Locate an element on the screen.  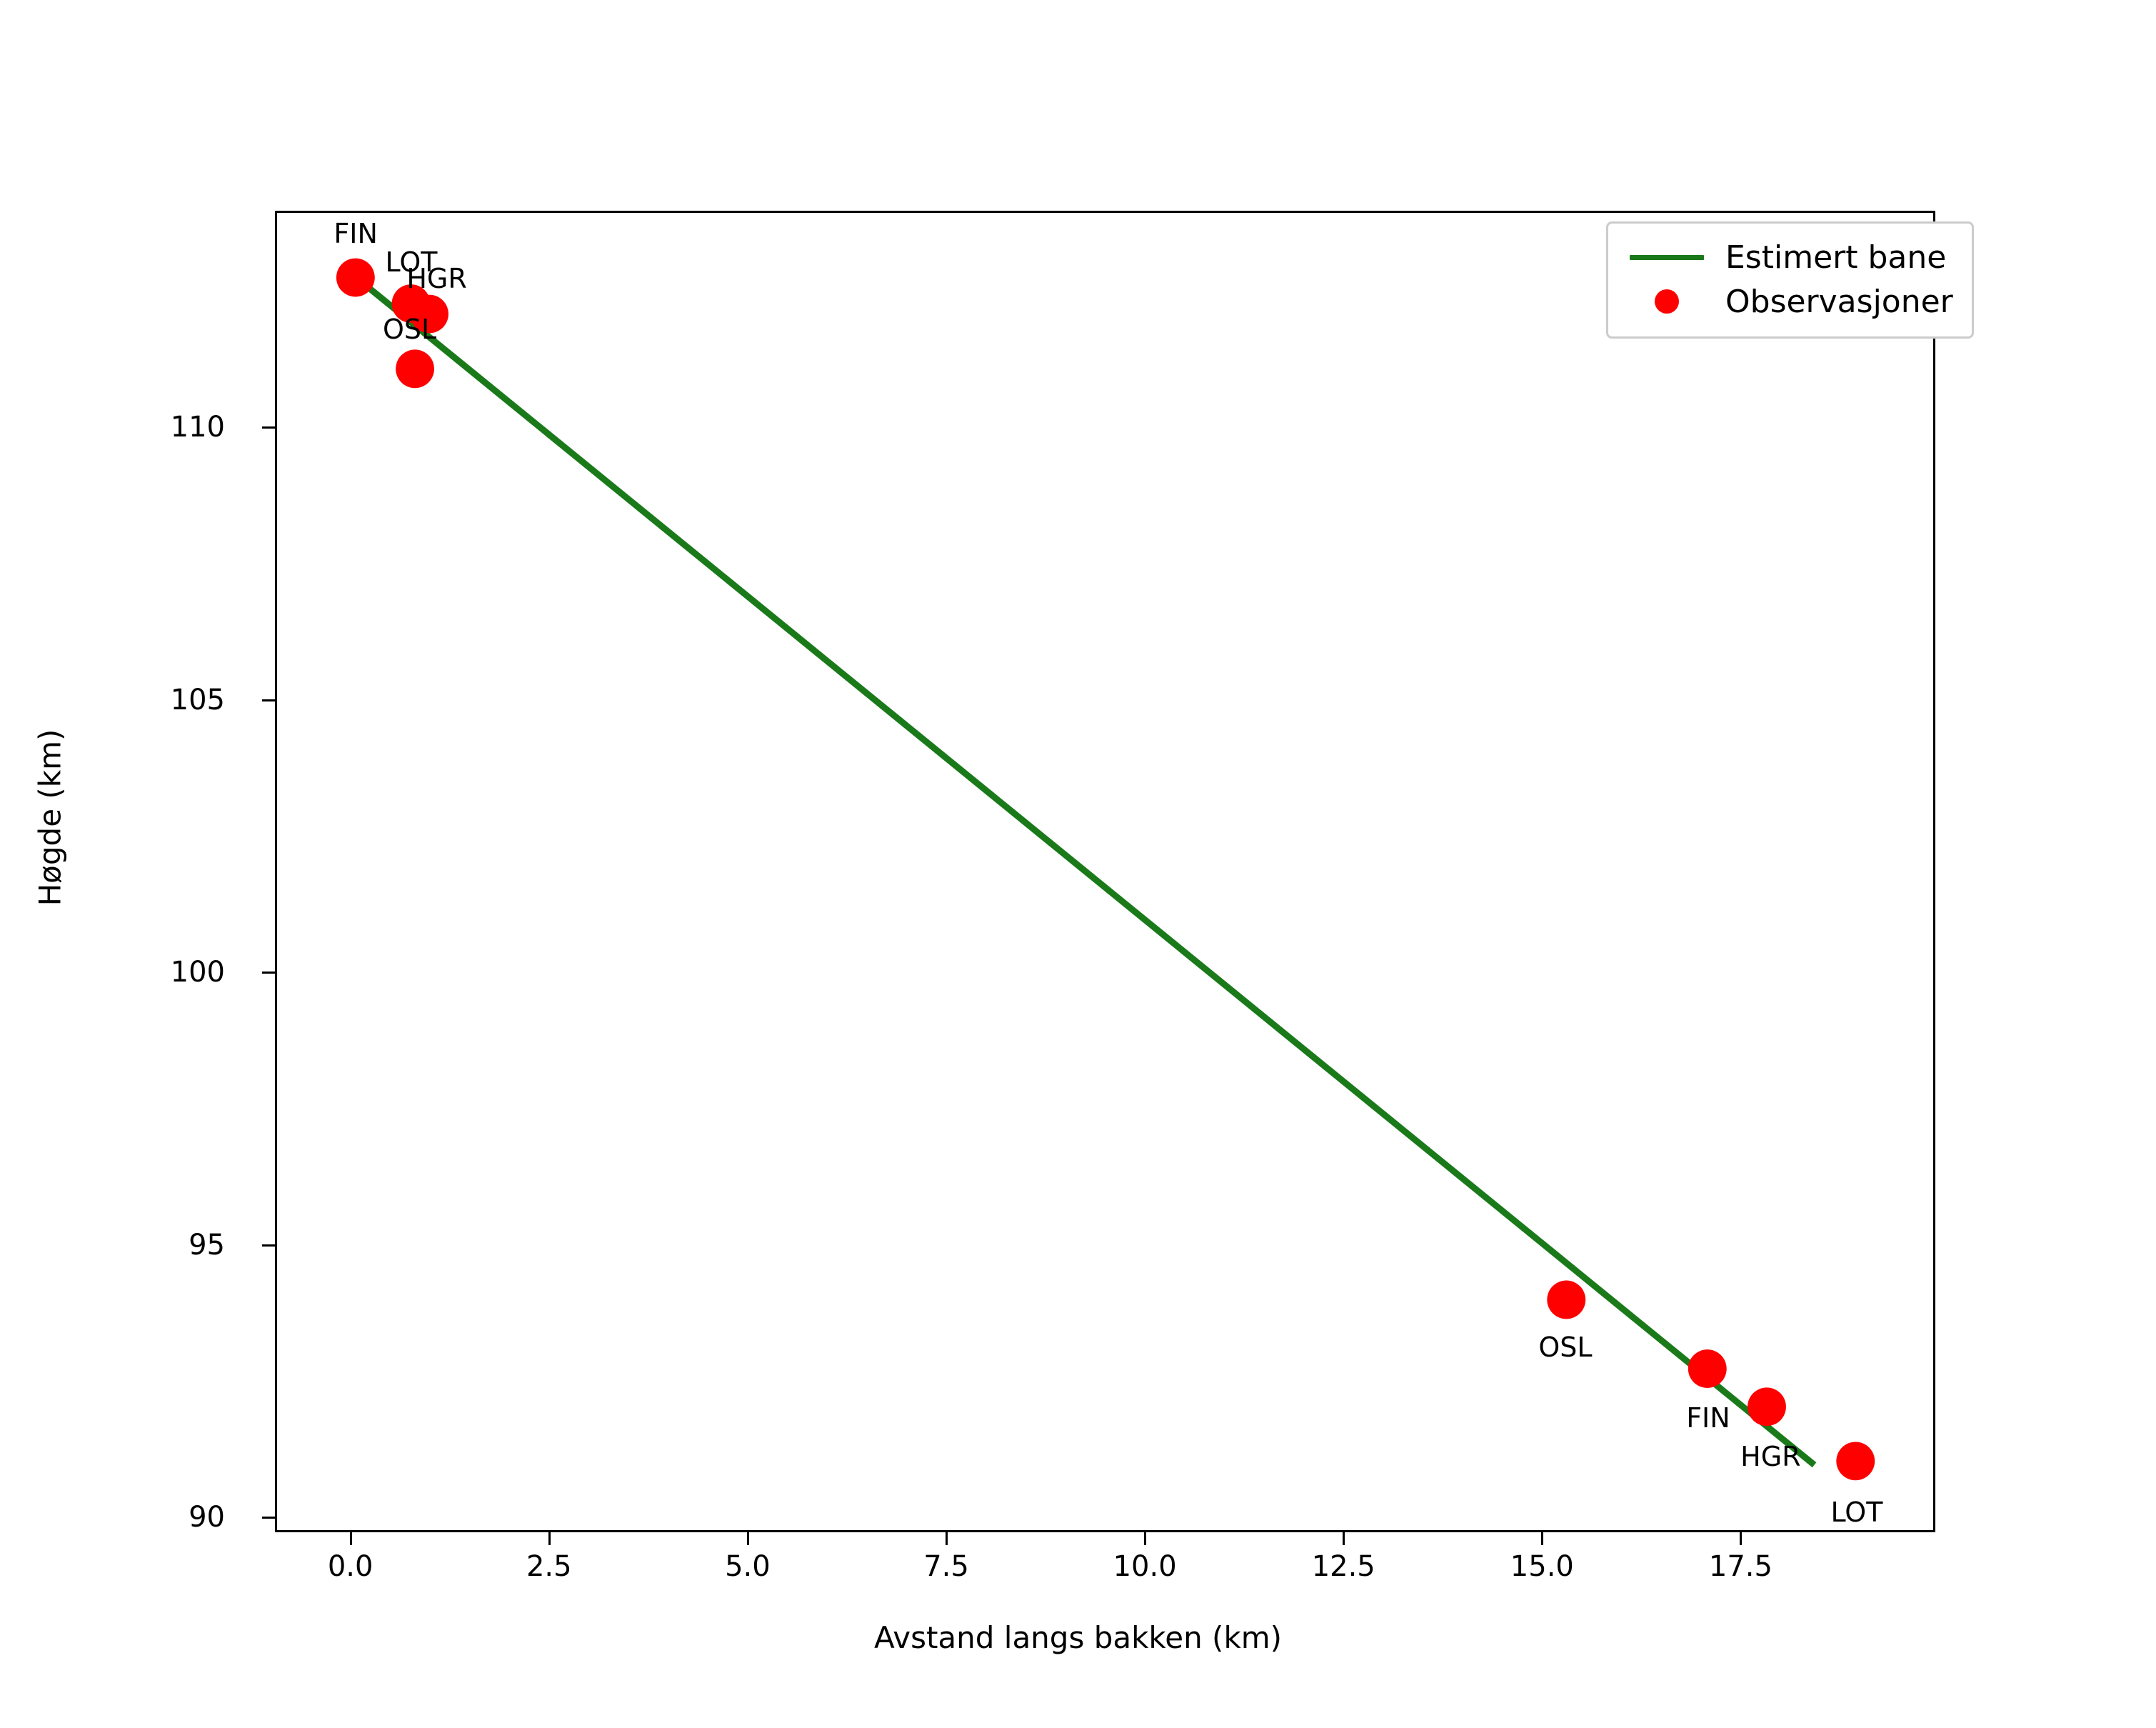
data-point-label-hgr-2: HGR is located at coordinates (437, 278).